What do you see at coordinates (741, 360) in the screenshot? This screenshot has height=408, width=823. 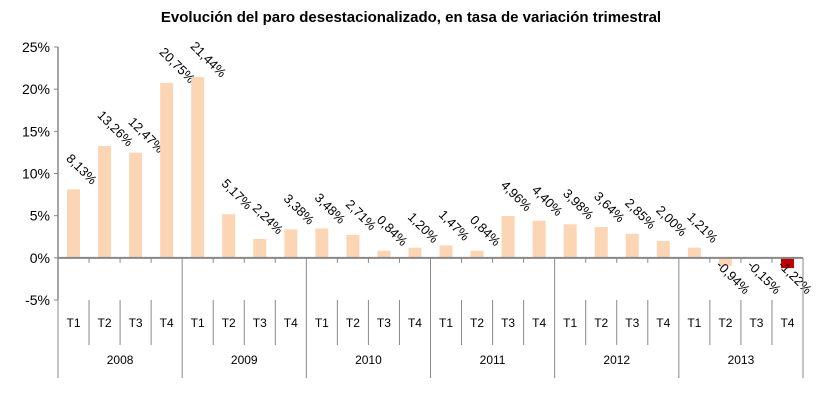 I see `year-label: 2013` at bounding box center [741, 360].